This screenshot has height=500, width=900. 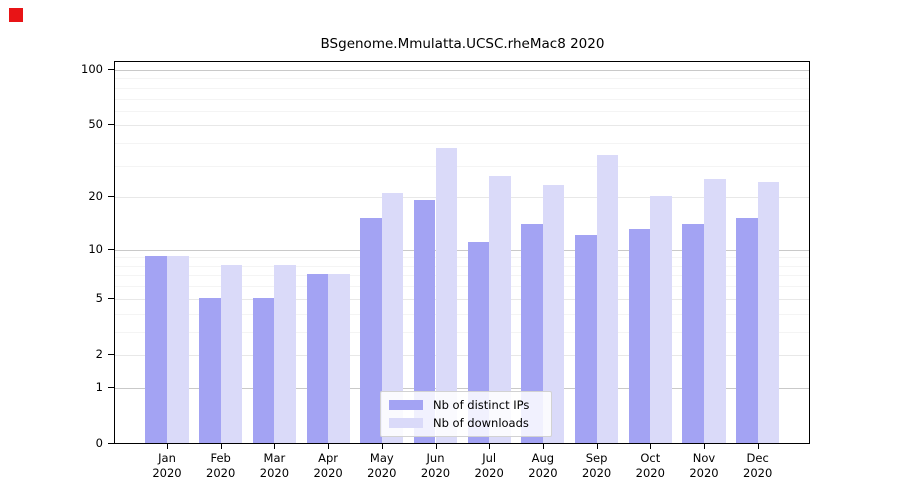 I want to click on month-label: Jan, so click(x=167, y=458).